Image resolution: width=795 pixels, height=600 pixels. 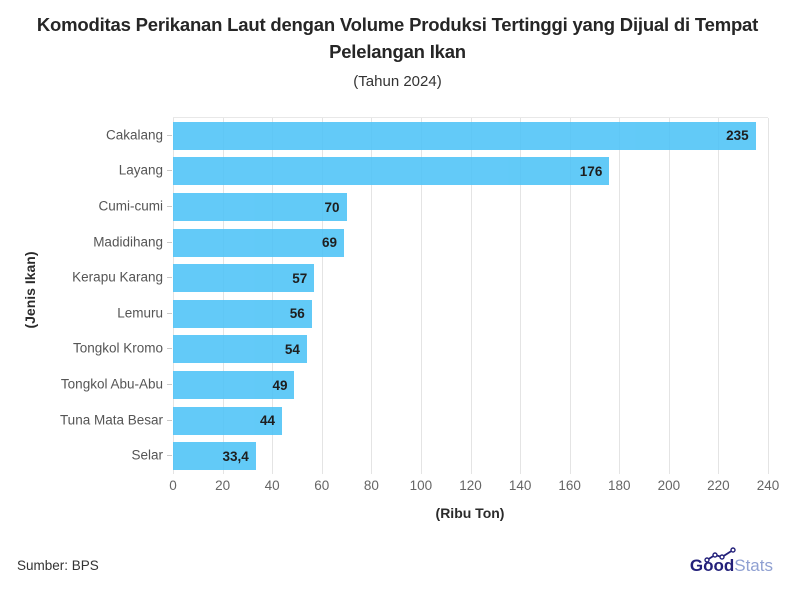 What do you see at coordinates (140, 170) in the screenshot?
I see `category-label: Layang` at bounding box center [140, 170].